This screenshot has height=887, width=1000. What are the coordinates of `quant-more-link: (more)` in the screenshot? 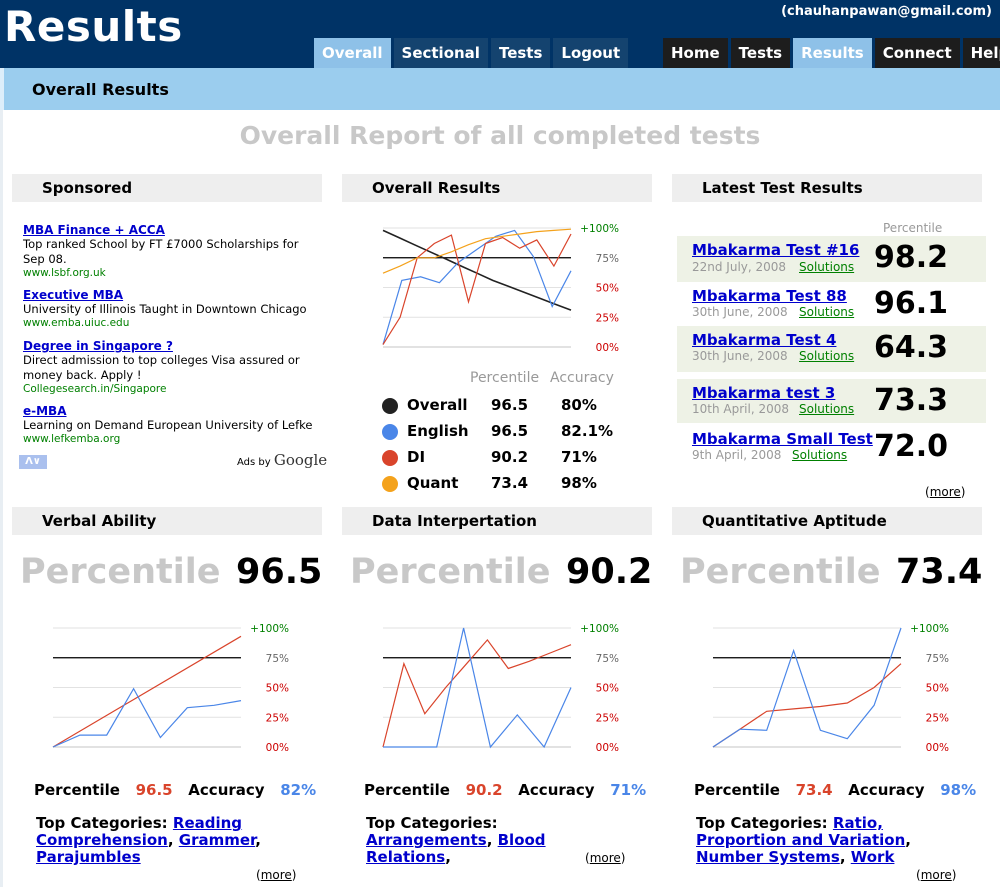 It's located at (936, 875).